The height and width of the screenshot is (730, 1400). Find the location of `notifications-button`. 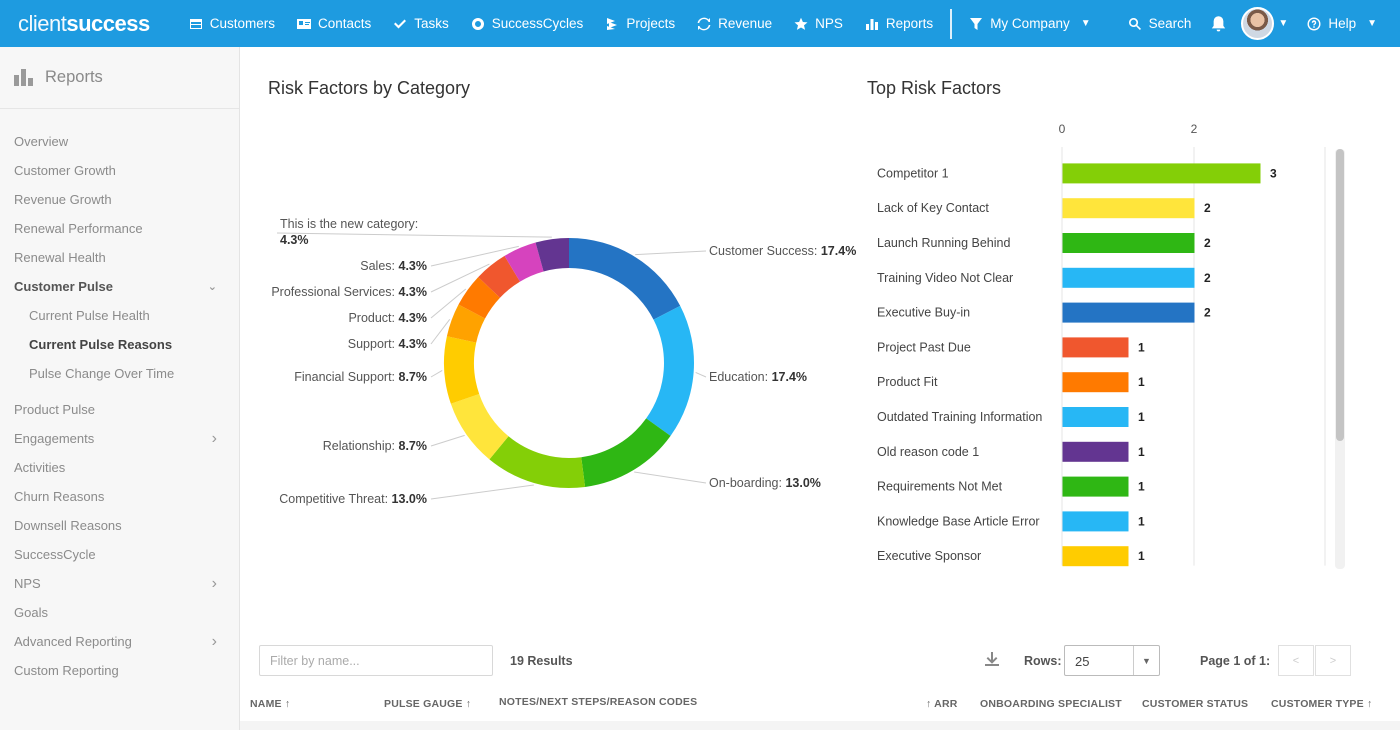

notifications-button is located at coordinates (1218, 23).